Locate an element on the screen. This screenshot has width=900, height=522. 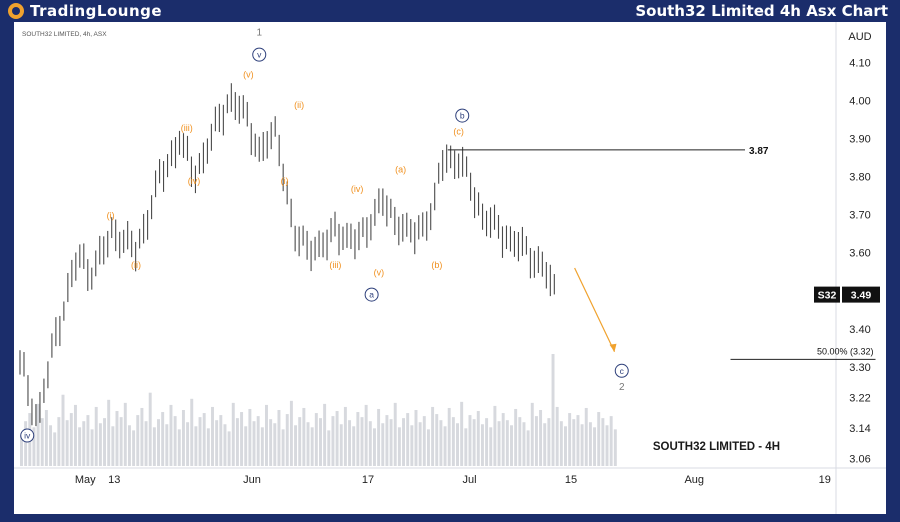
y-tick-label: 3.40 is located at coordinates (859, 330).